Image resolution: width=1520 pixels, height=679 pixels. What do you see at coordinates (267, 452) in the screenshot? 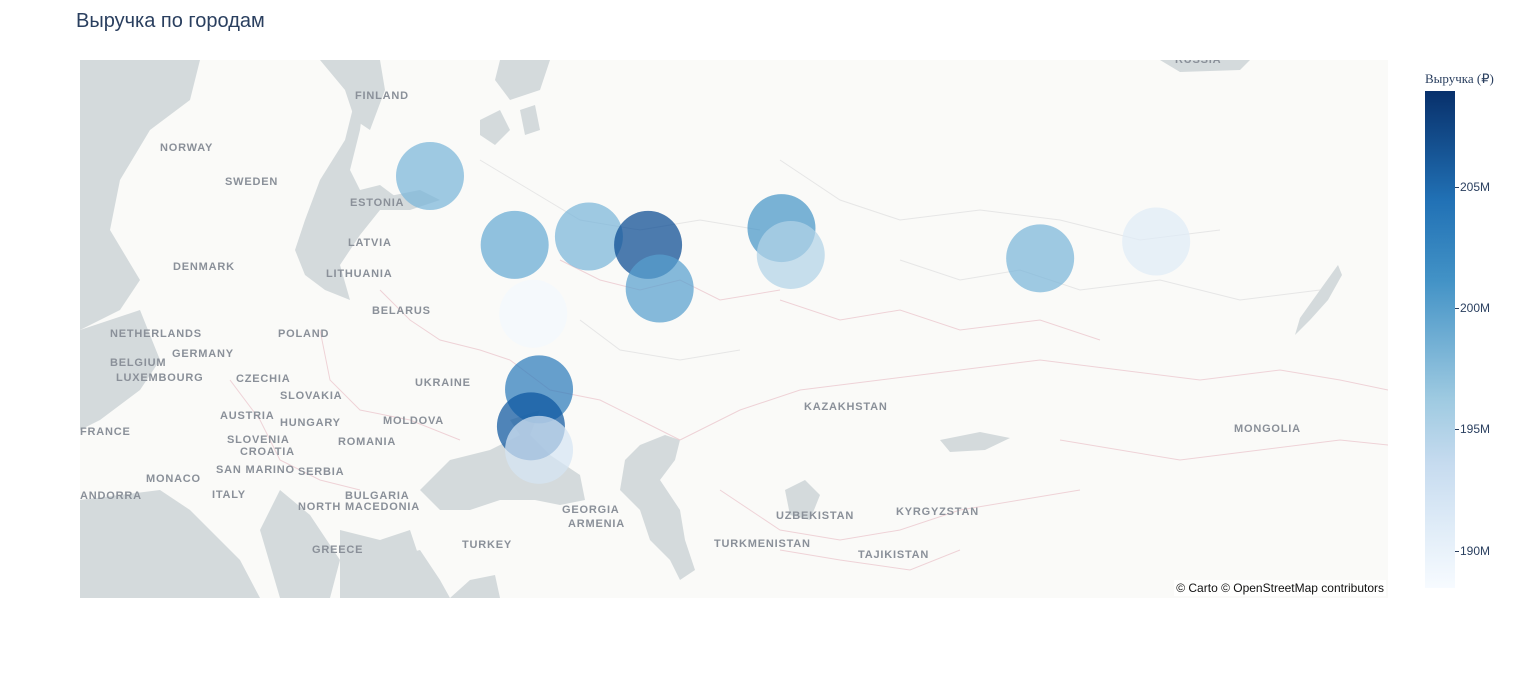
I see `map-label-croatia: CROATIA` at bounding box center [267, 452].